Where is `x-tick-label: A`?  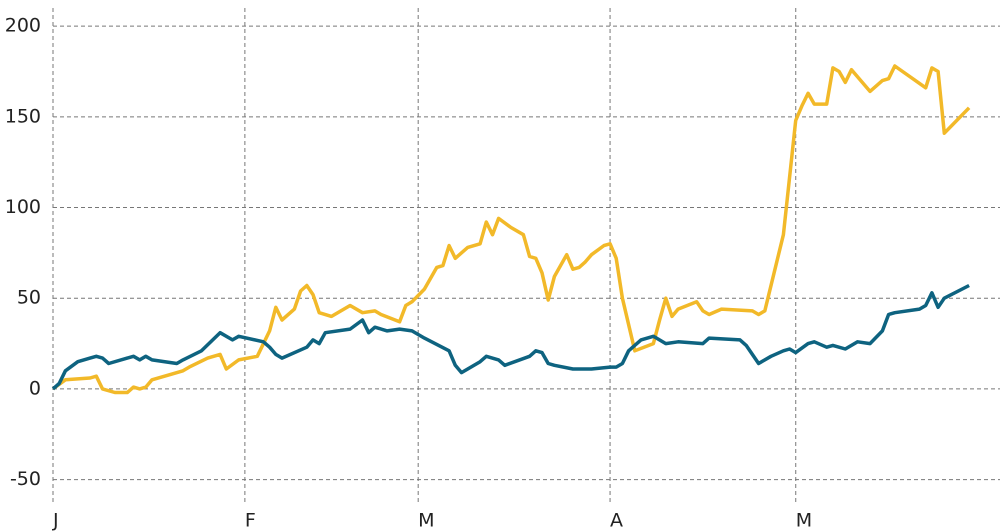 x-tick-label: A is located at coordinates (616, 521).